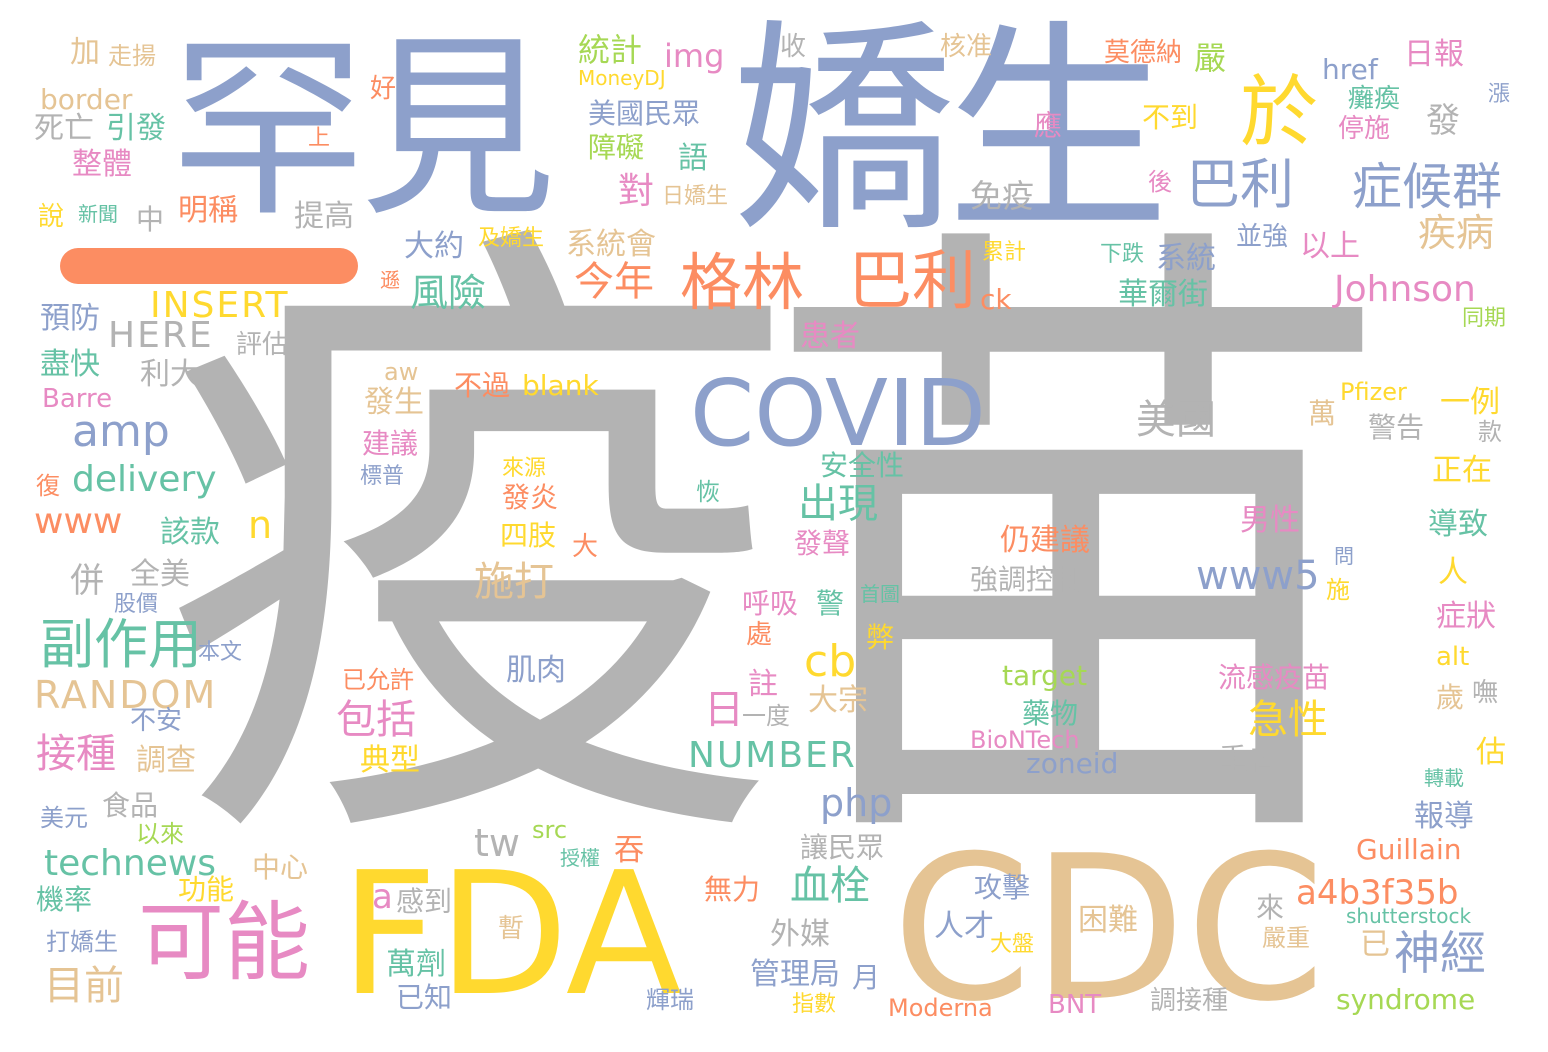  What do you see at coordinates (580, 858) in the screenshot?
I see `word-shouquan: 授權` at bounding box center [580, 858].